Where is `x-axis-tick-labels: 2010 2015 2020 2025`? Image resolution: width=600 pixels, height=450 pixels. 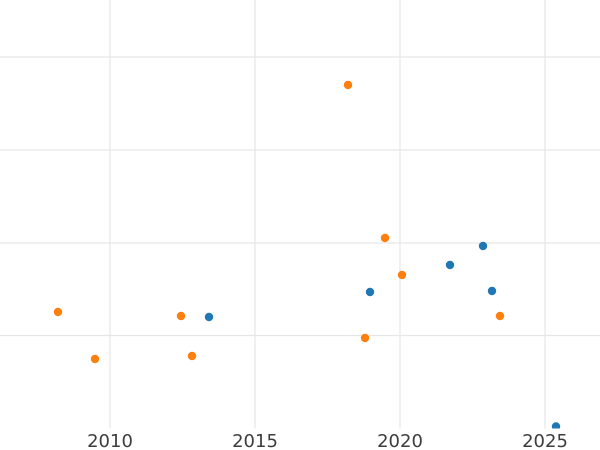
x-axis-tick-labels: 2010 2015 2020 2025 is located at coordinates (327, 440).